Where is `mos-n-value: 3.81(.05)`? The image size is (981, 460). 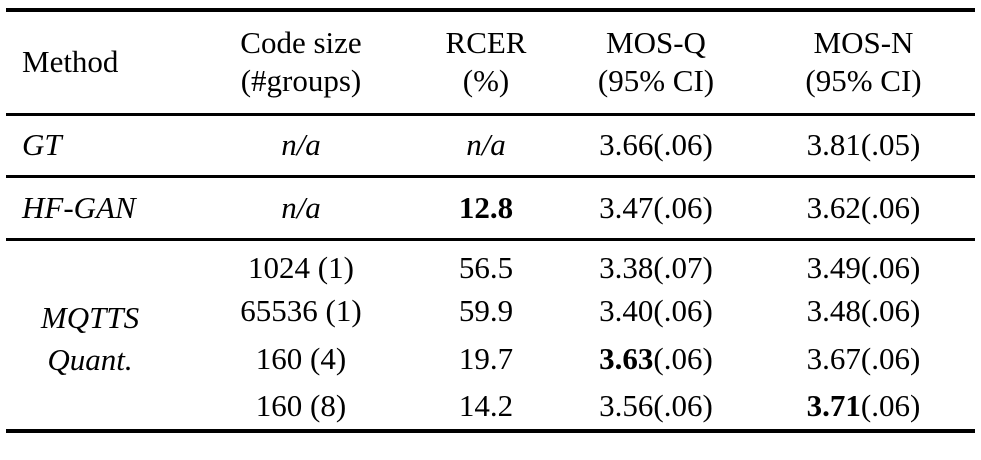
mos-n-value: 3.81(.05) is located at coordinates (863, 145).